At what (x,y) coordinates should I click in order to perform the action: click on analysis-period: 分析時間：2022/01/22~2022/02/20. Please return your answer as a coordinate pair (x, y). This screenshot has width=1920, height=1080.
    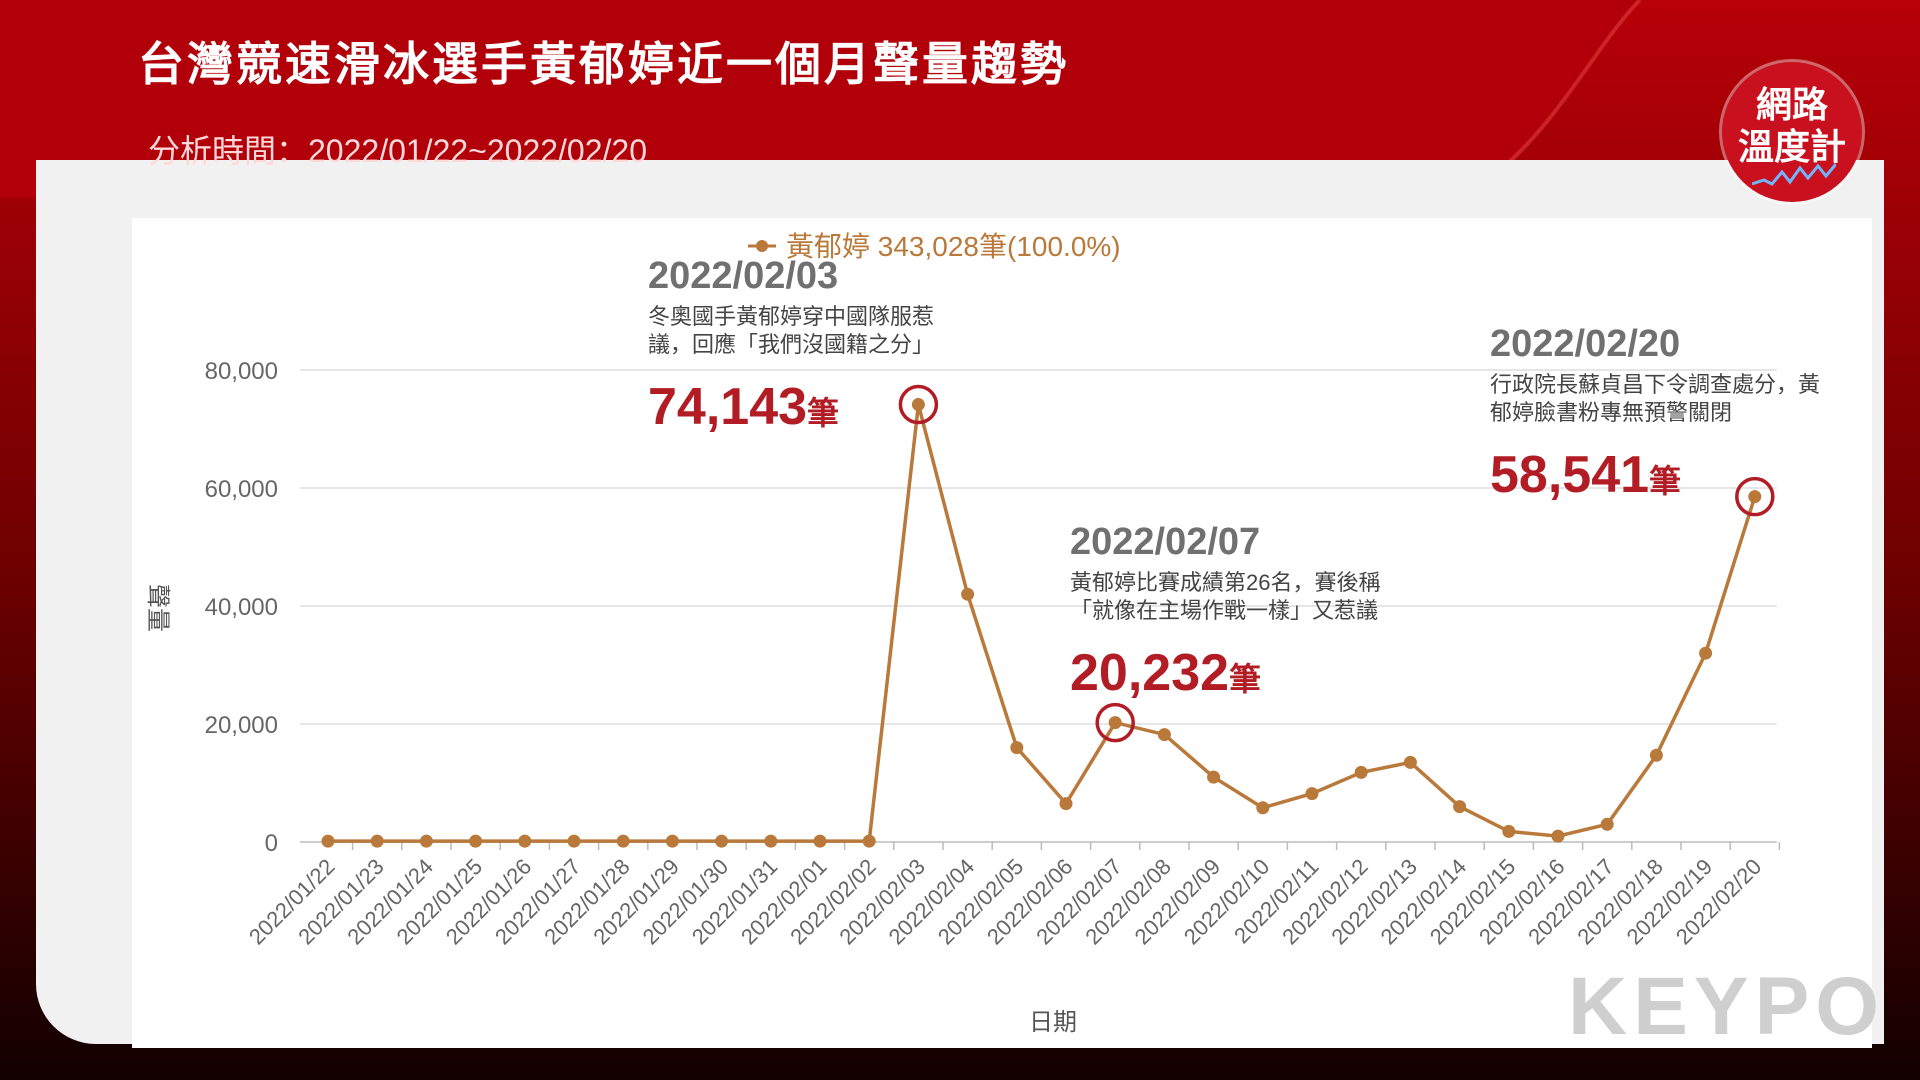
    Looking at the image, I should click on (398, 151).